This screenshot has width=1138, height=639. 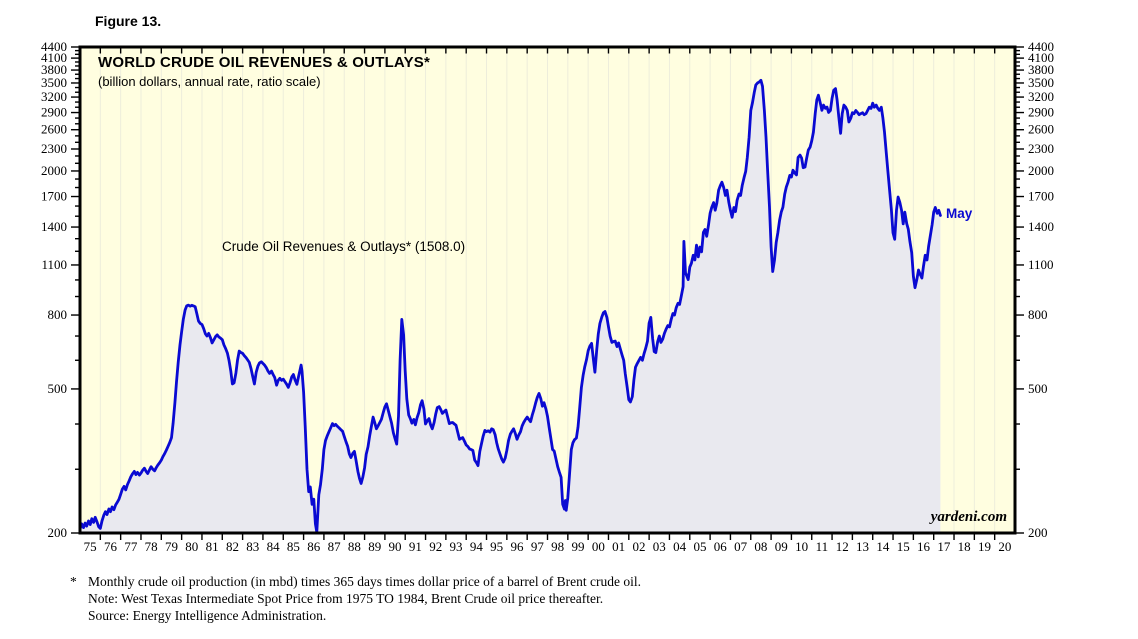 I want to click on y-axis-tick-label-left: 1700, so click(x=54, y=196).